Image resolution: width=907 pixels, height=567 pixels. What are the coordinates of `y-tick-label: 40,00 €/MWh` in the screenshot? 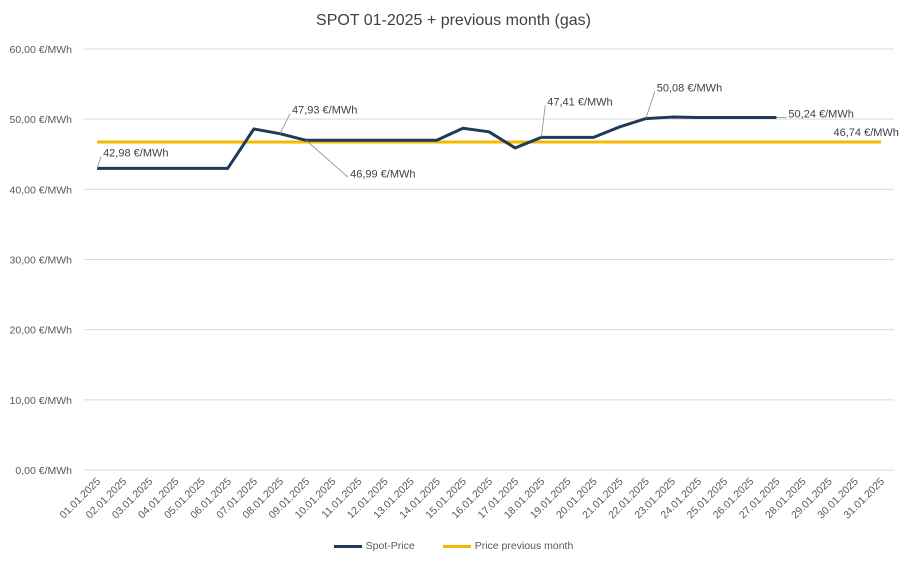 It's located at (41, 190).